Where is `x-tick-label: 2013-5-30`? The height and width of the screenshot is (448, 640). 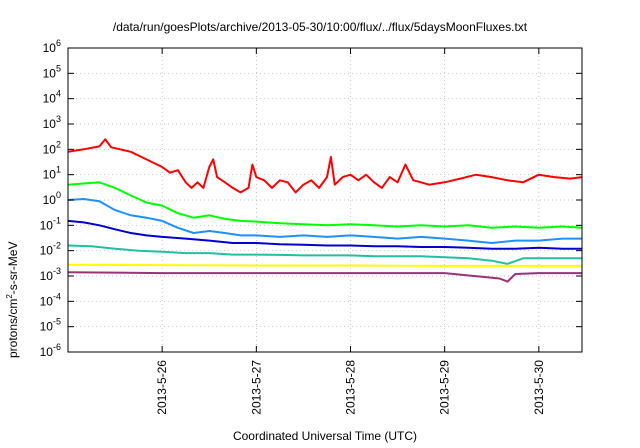
x-tick-label: 2013-5-30 is located at coordinates (539, 387).